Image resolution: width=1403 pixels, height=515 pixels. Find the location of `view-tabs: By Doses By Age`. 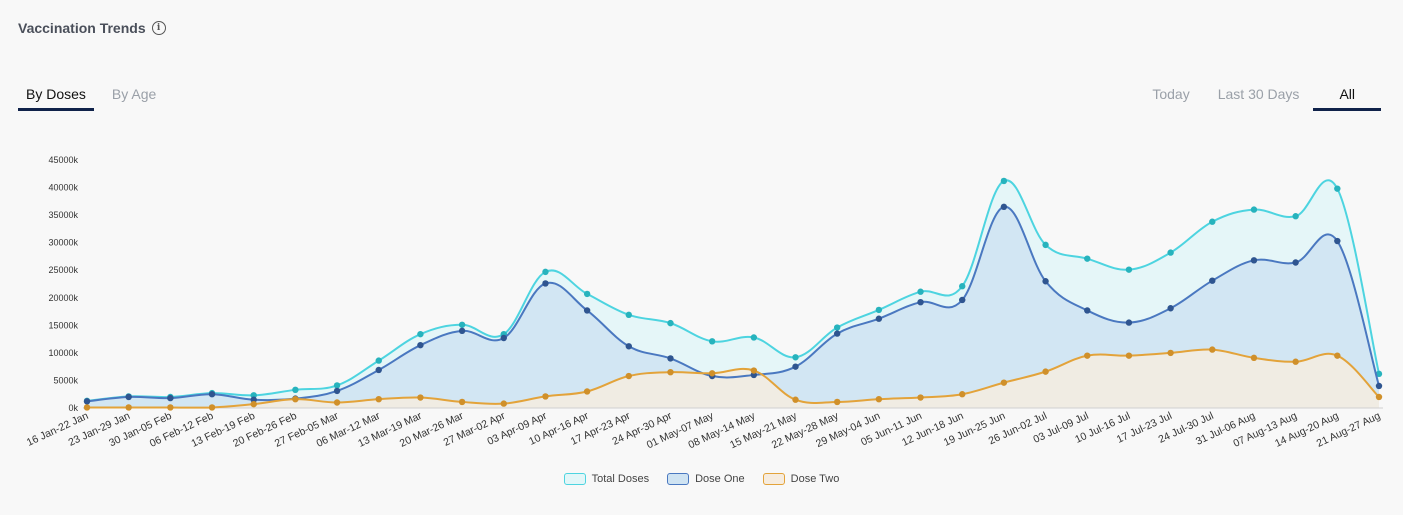

view-tabs: By Doses By Age is located at coordinates (96, 97).